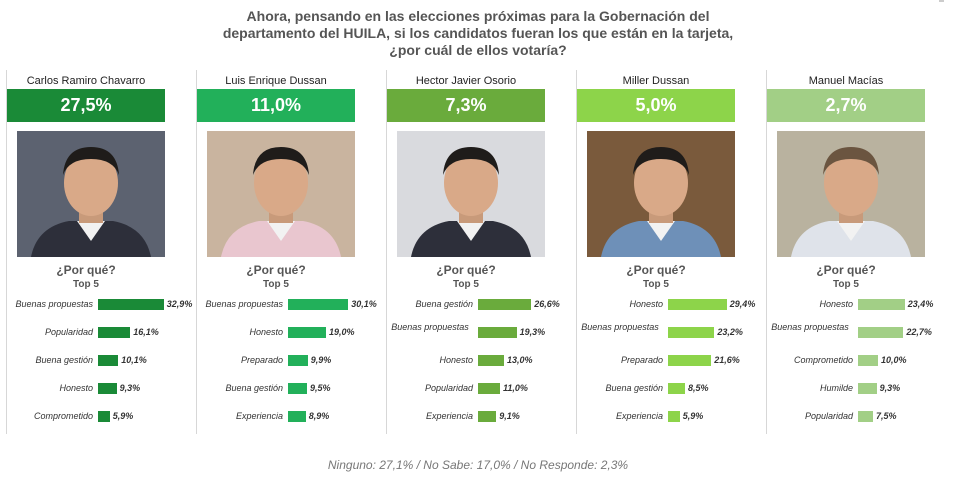 The width and height of the screenshot is (956, 489). What do you see at coordinates (920, 304) in the screenshot?
I see `reason-value: 23,4%` at bounding box center [920, 304].